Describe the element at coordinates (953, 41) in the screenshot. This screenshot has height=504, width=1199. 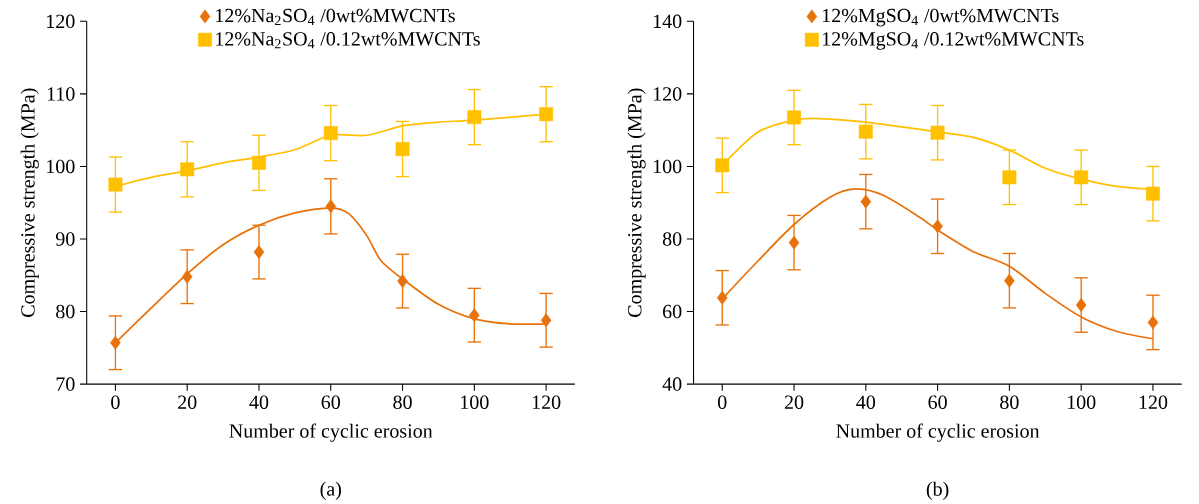
I see `legend-label: 12%MgSO$_{4}$ /0.12wt%MWCNTs` at that location.